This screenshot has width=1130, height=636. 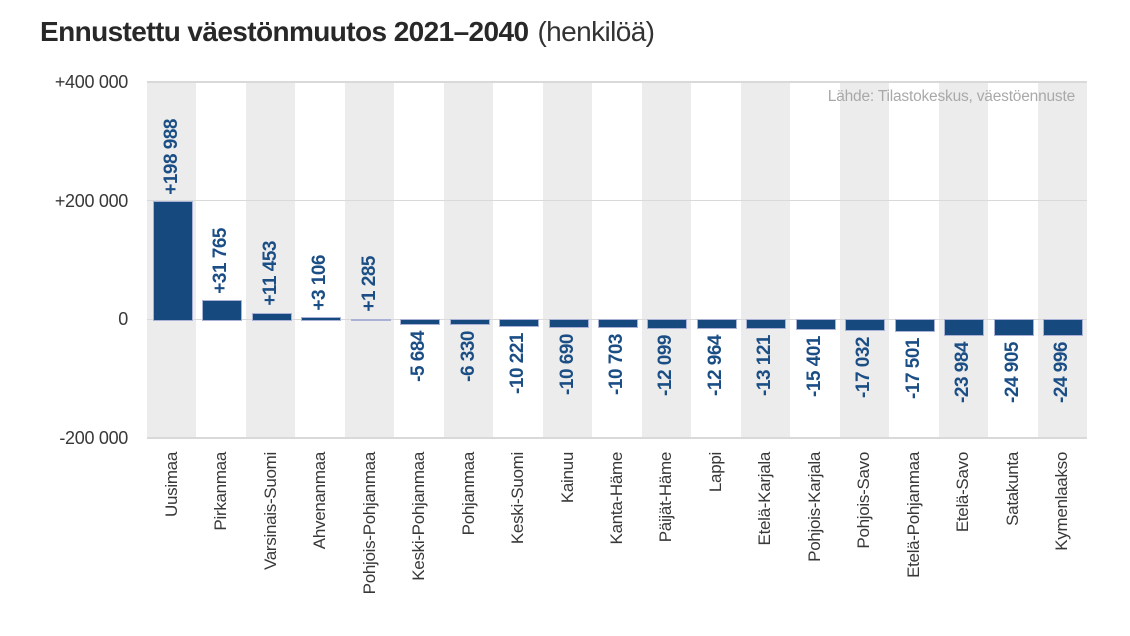 What do you see at coordinates (93, 438) in the screenshot?
I see `y-axis-tick-label: -200 000` at bounding box center [93, 438].